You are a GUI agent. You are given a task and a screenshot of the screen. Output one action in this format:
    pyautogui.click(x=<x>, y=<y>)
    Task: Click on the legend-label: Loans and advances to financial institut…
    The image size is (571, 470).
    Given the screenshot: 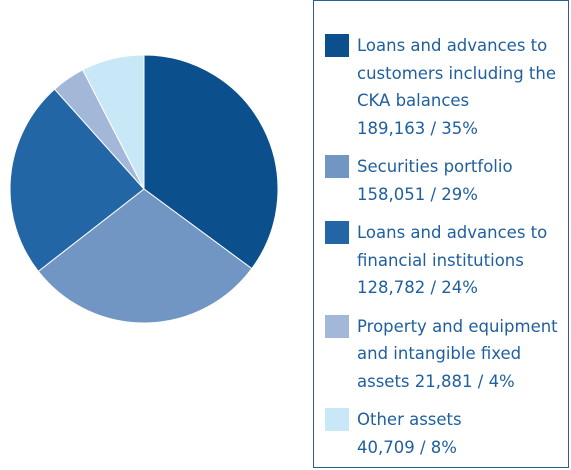 What is the action you would take?
    pyautogui.click(x=452, y=246)
    